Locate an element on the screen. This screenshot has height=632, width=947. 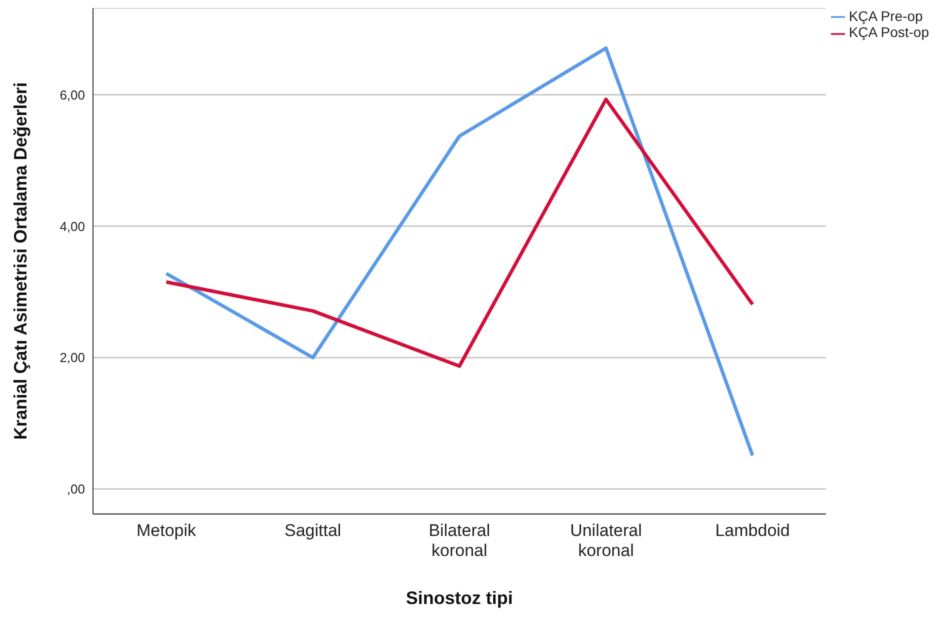
x-tick-label: Sagittal is located at coordinates (313, 530).